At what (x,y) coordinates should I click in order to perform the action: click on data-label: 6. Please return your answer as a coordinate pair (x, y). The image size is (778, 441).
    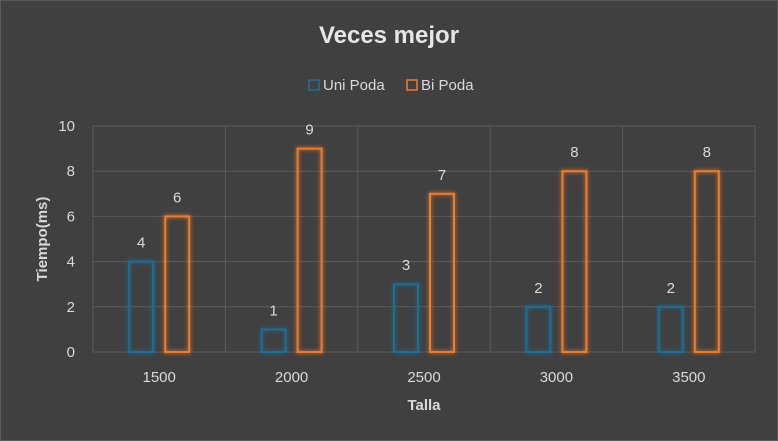
    Looking at the image, I should click on (177, 197).